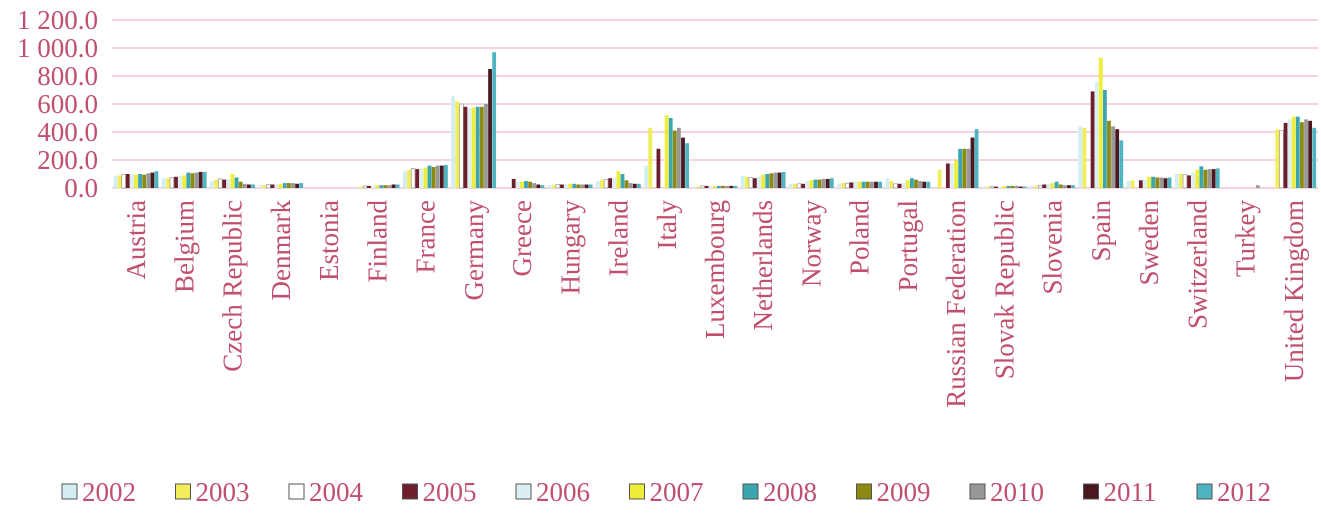 This screenshot has height=513, width=1321. I want to click on legend-label: 2004, so click(336, 492).